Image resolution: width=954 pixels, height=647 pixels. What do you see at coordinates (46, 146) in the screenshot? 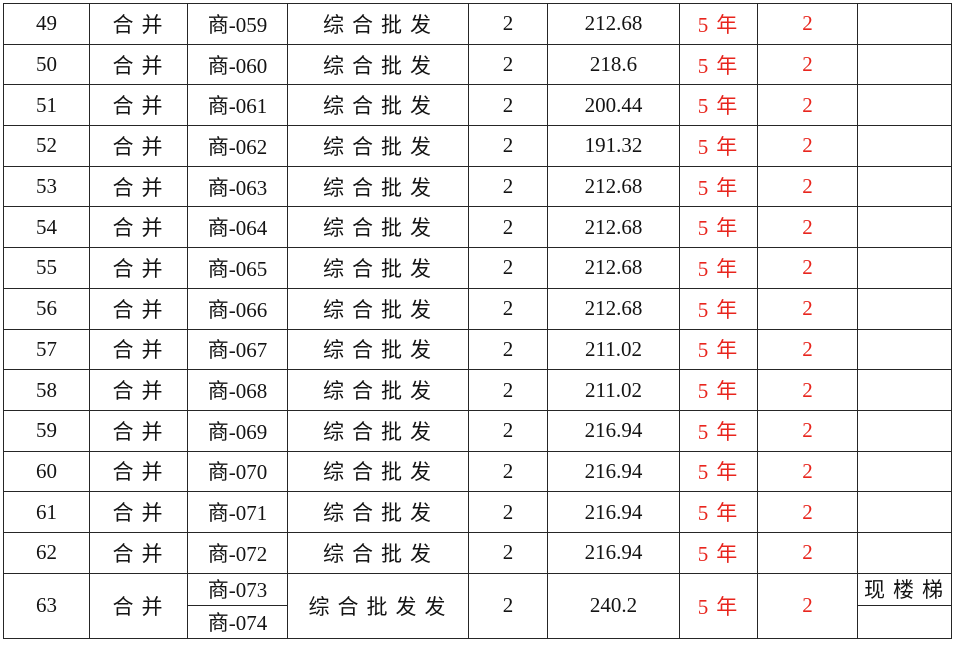
I see `cell-seq: 52` at bounding box center [46, 146].